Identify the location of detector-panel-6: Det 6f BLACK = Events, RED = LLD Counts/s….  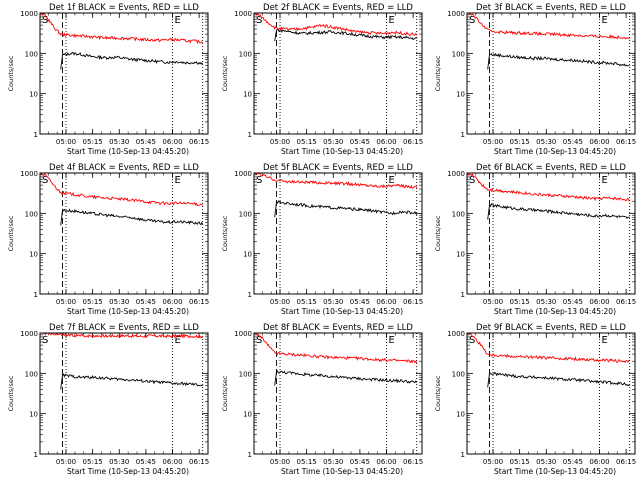
(535, 239).